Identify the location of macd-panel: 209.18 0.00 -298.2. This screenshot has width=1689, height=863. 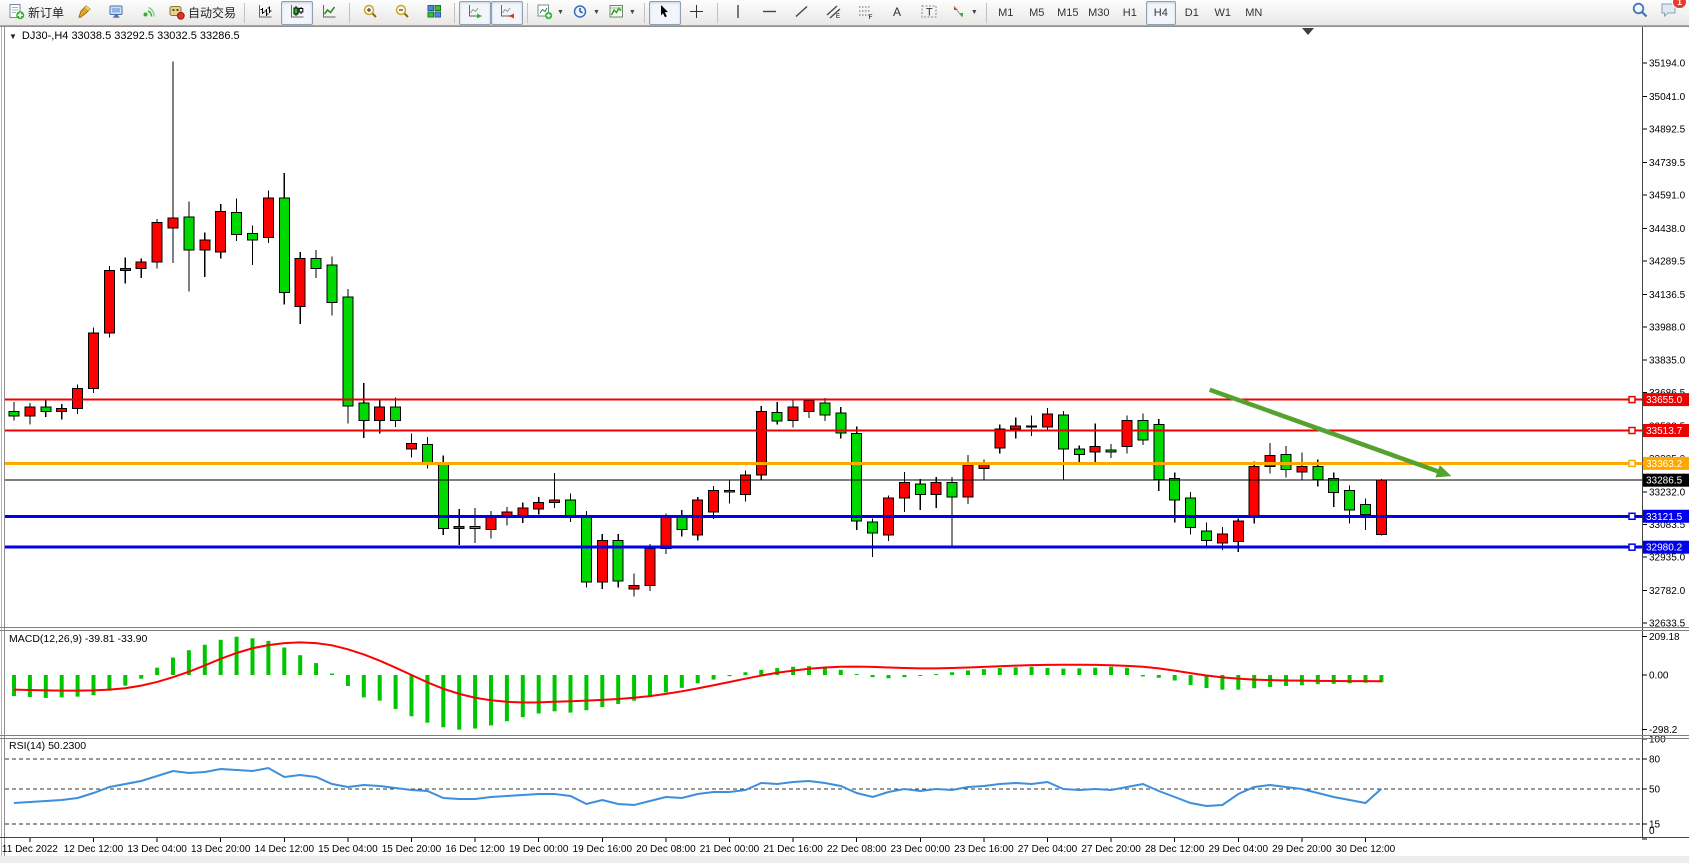
(846, 684).